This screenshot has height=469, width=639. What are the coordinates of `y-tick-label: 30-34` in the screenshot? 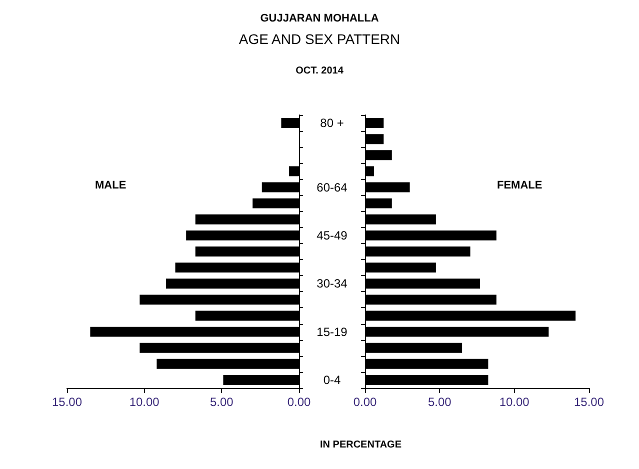 It's located at (332, 283).